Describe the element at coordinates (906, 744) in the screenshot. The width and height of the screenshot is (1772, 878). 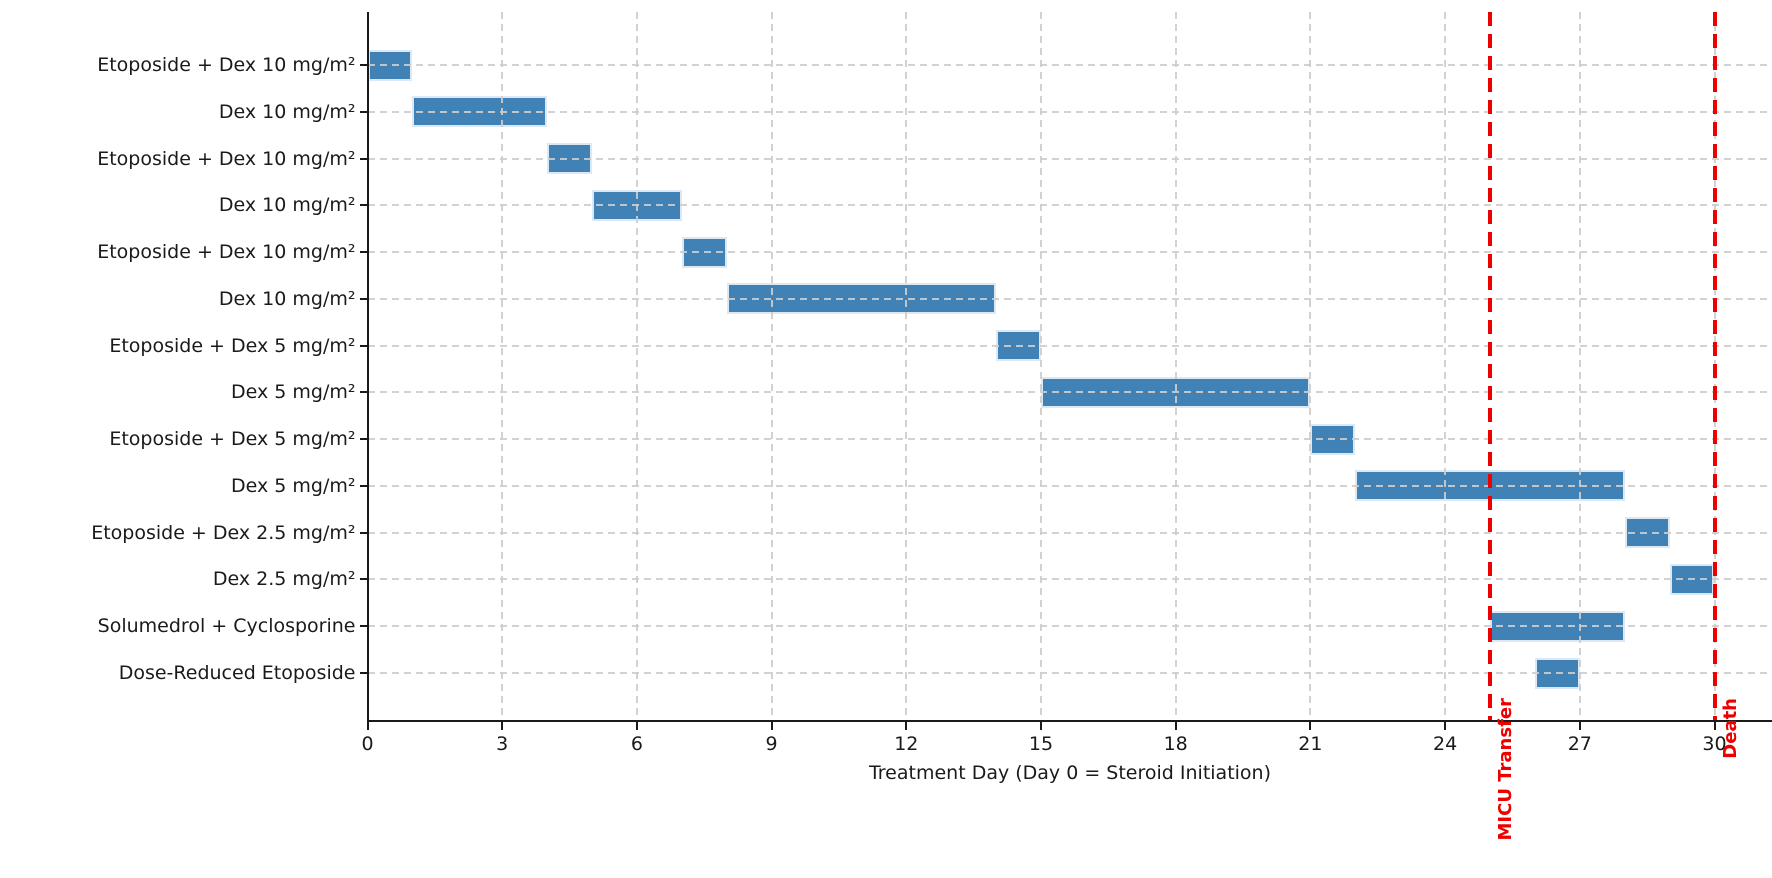
I see `x-tick-label: 12` at that location.